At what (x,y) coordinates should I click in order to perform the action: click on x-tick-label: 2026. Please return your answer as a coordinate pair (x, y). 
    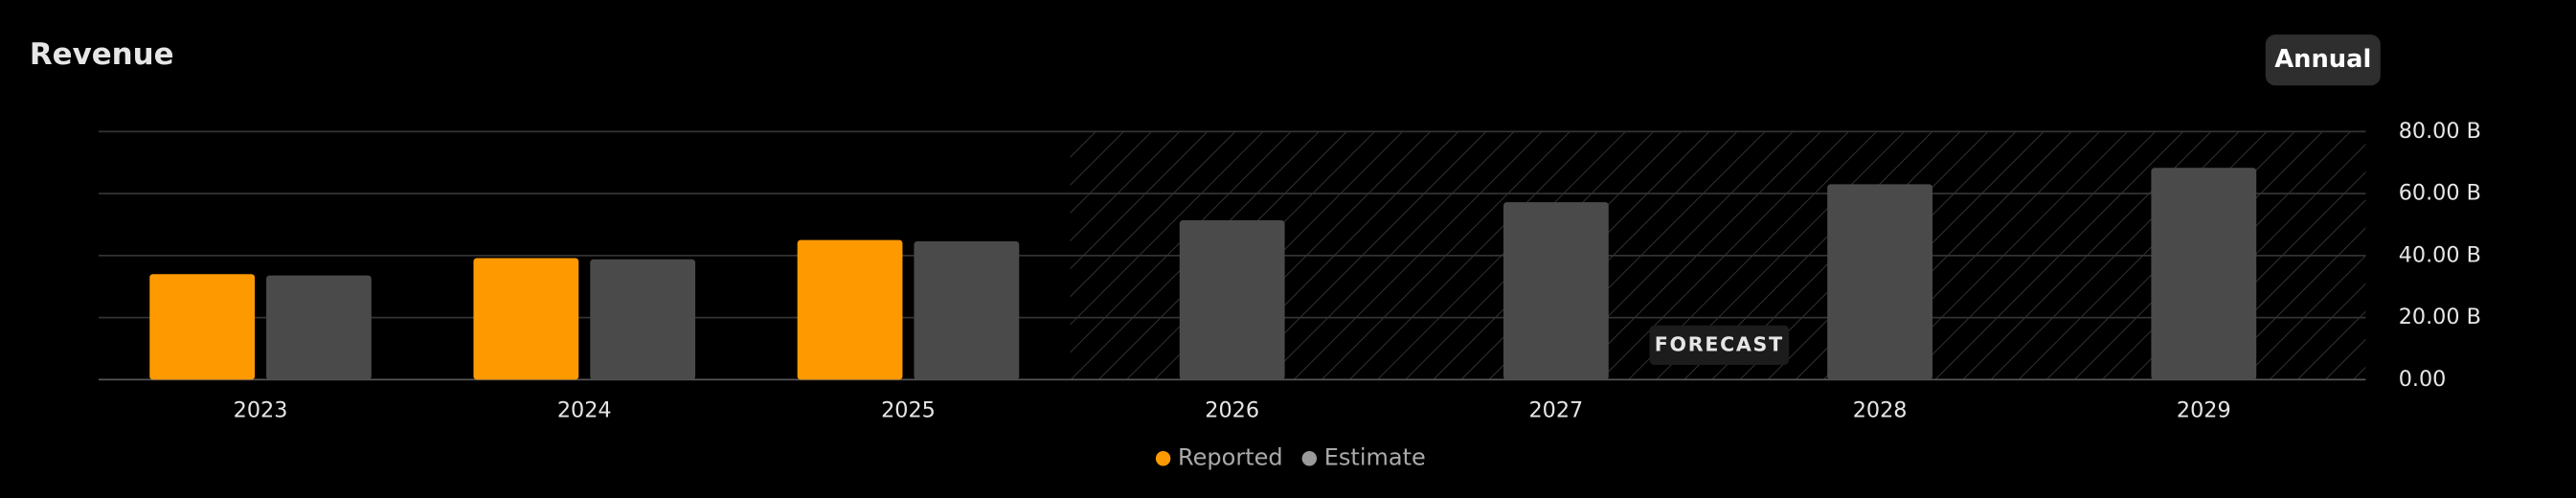
    Looking at the image, I should click on (1232, 410).